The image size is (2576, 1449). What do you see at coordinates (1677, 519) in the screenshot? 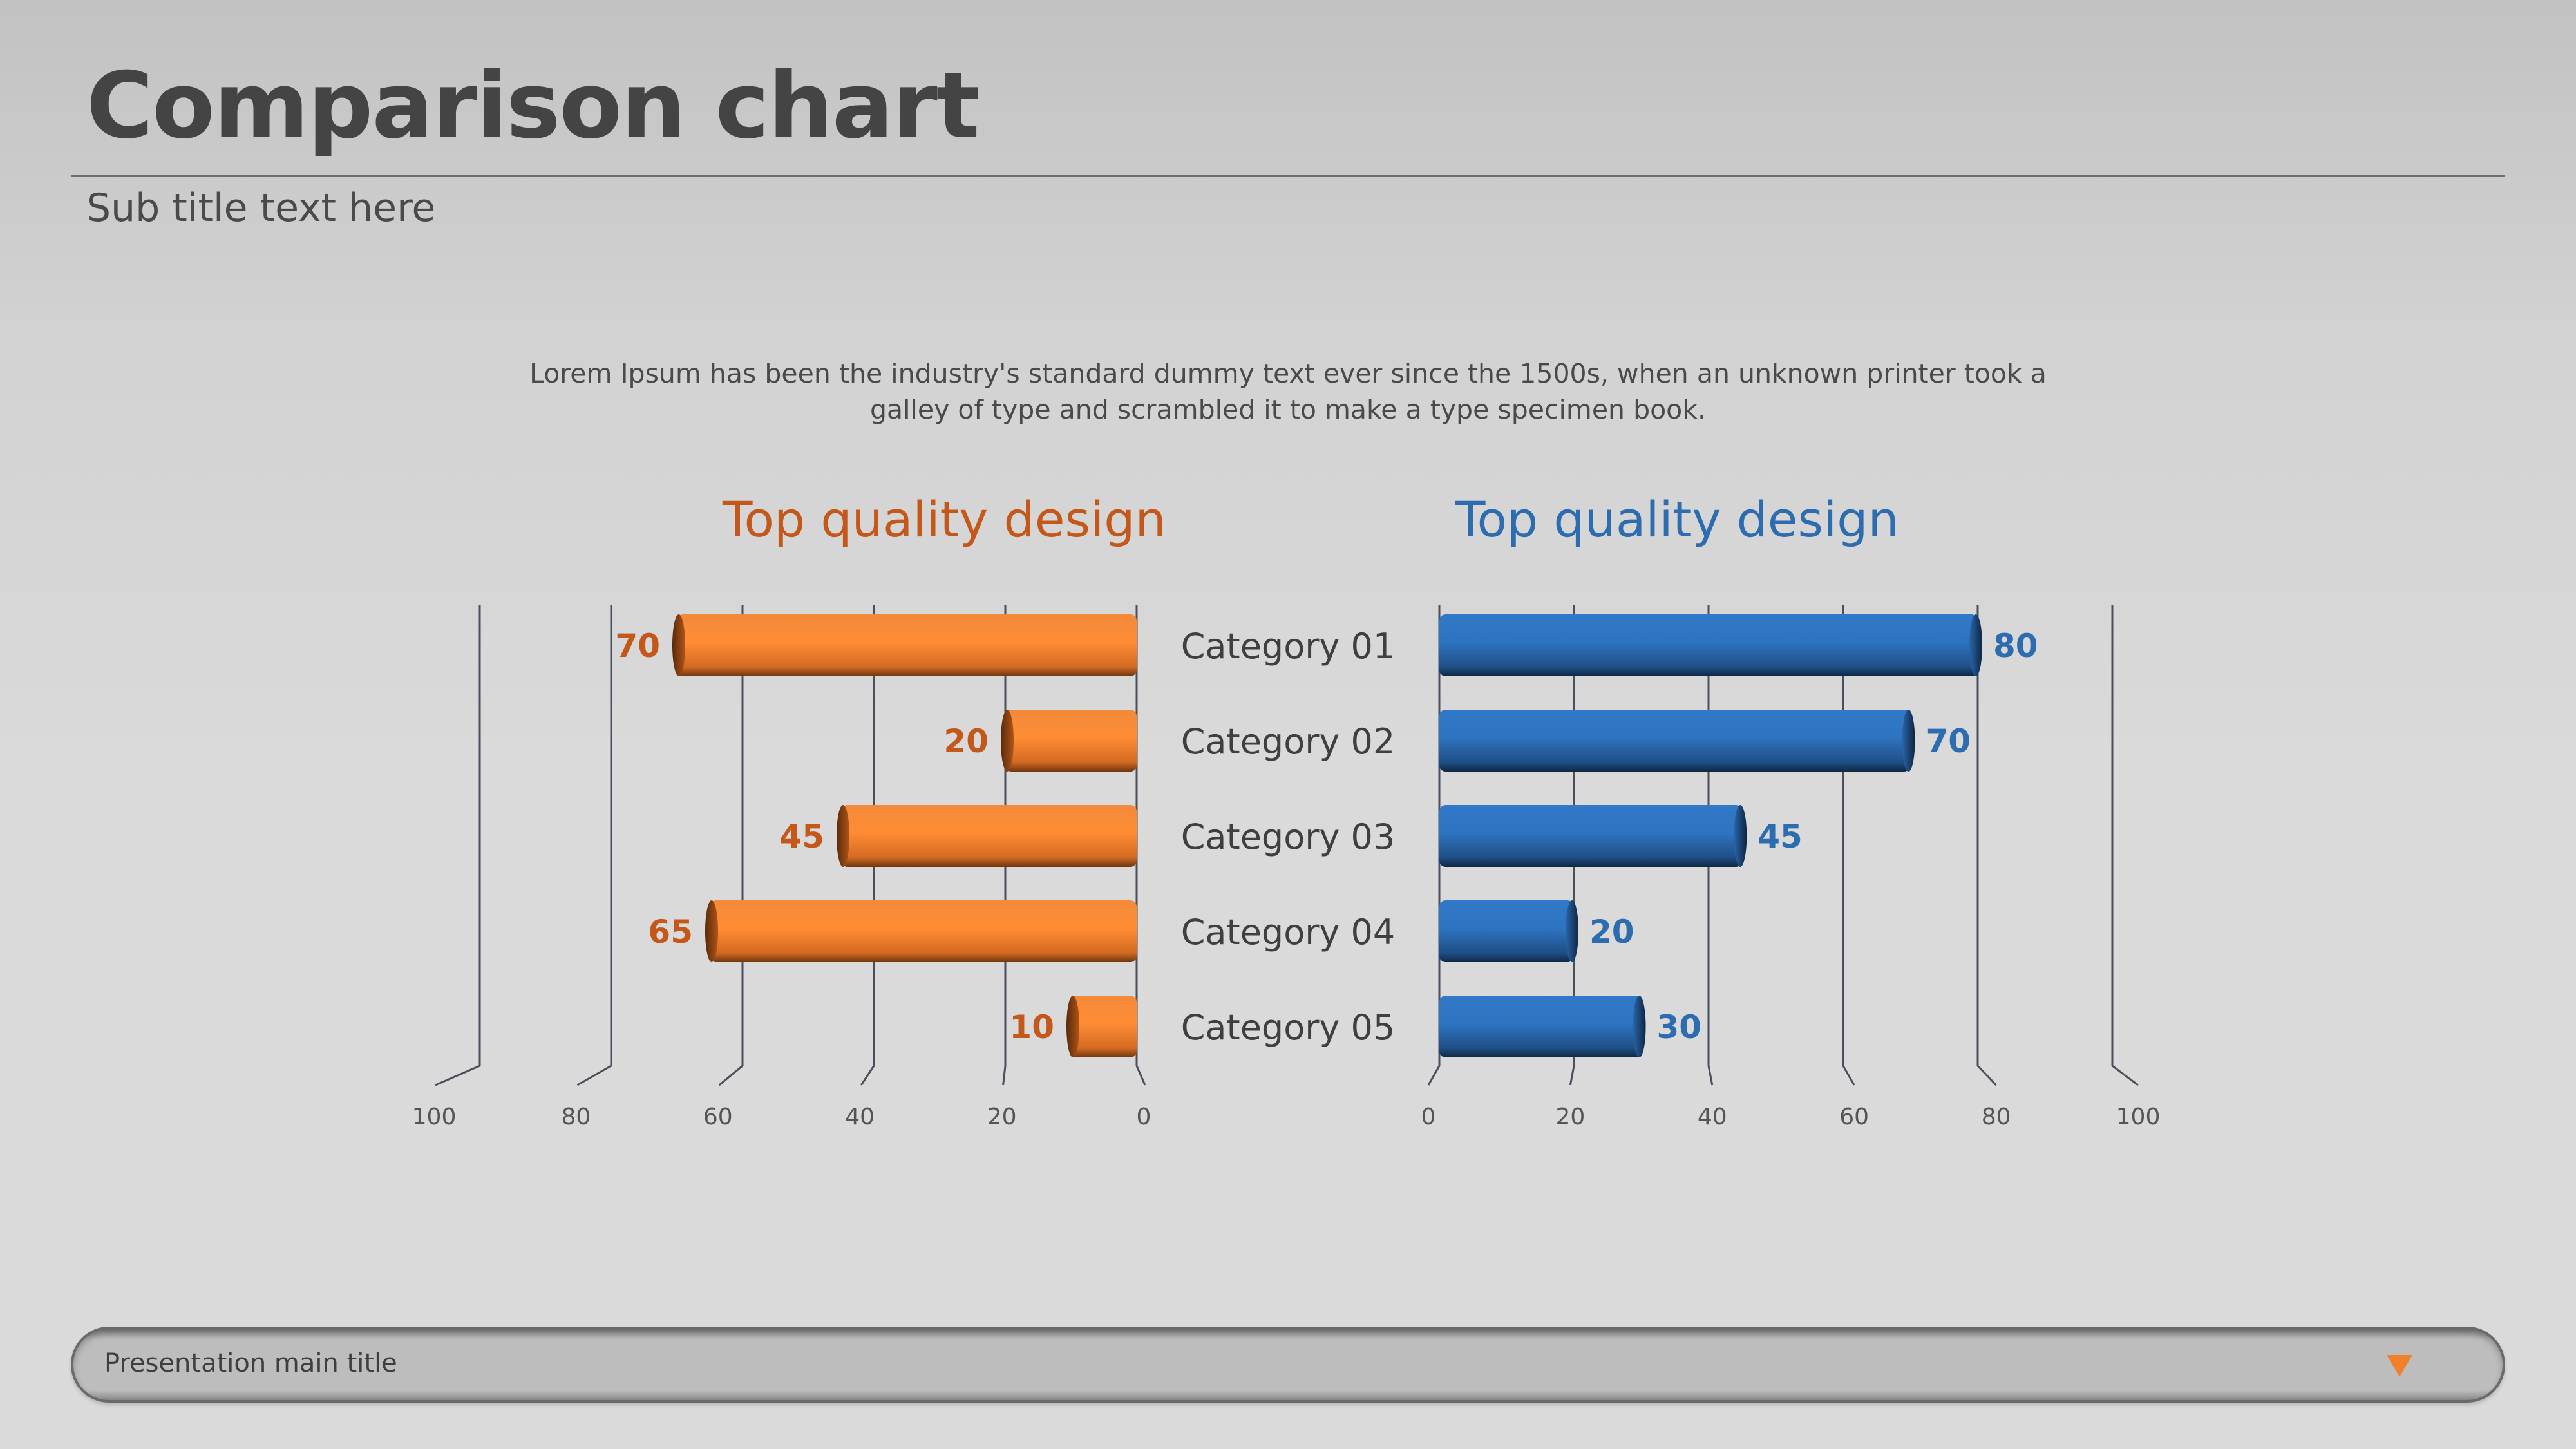
I see `right-chart-title: Top quality design` at bounding box center [1677, 519].